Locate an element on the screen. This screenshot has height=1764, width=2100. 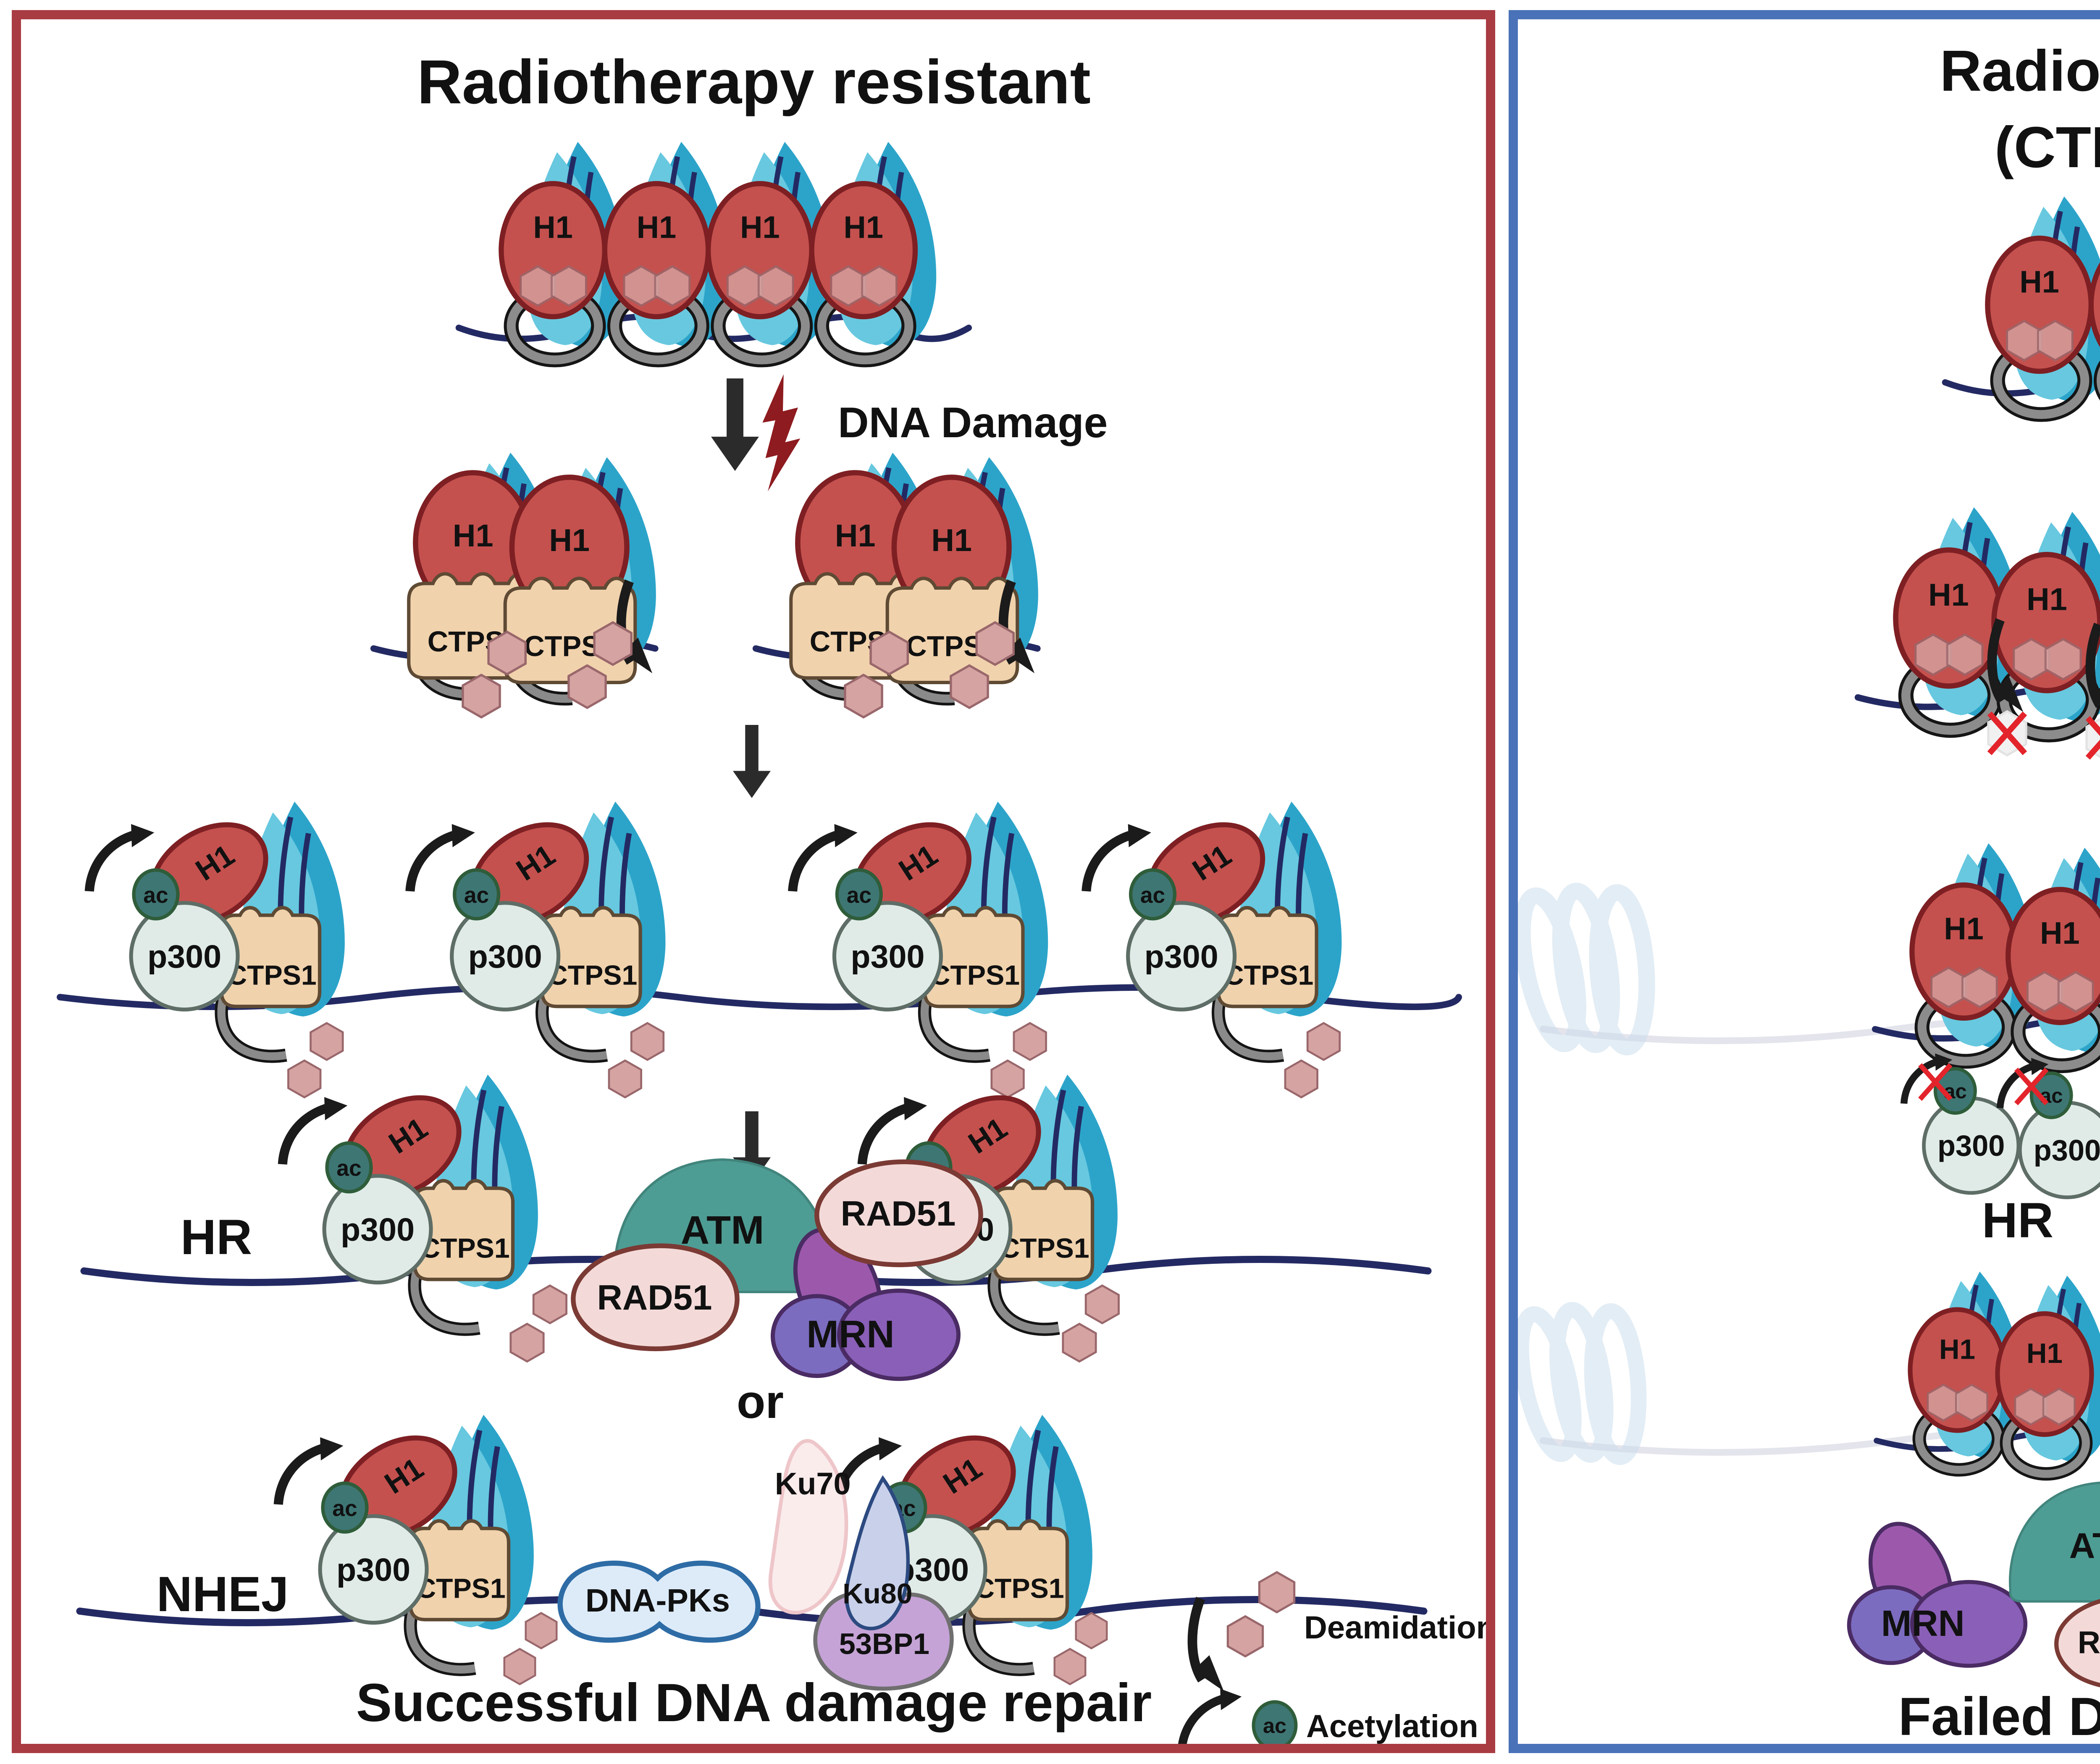
legend-deamidation-label: Deamidation is located at coordinates (1395, 1628).